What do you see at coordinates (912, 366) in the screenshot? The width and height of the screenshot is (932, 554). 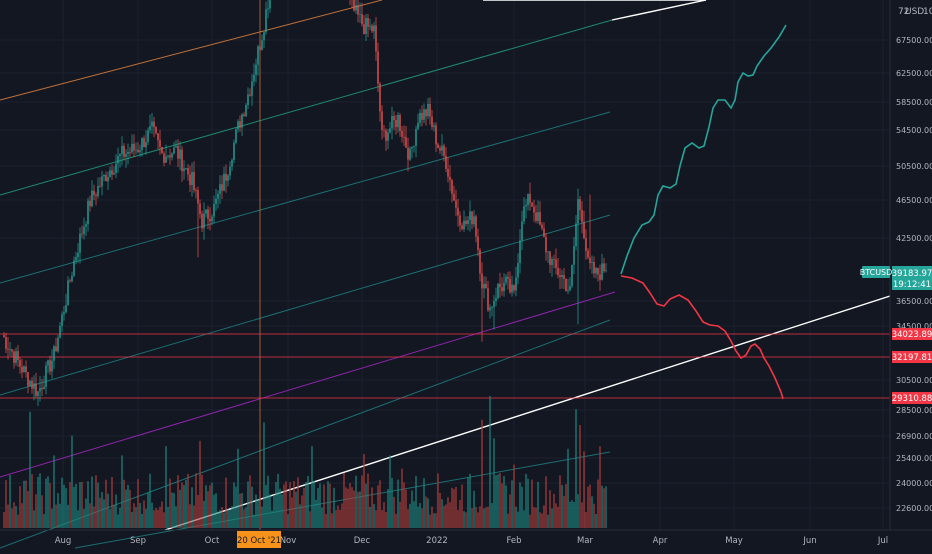 I see `level-badges: 34023.89 32197.81 29310.88` at bounding box center [912, 366].